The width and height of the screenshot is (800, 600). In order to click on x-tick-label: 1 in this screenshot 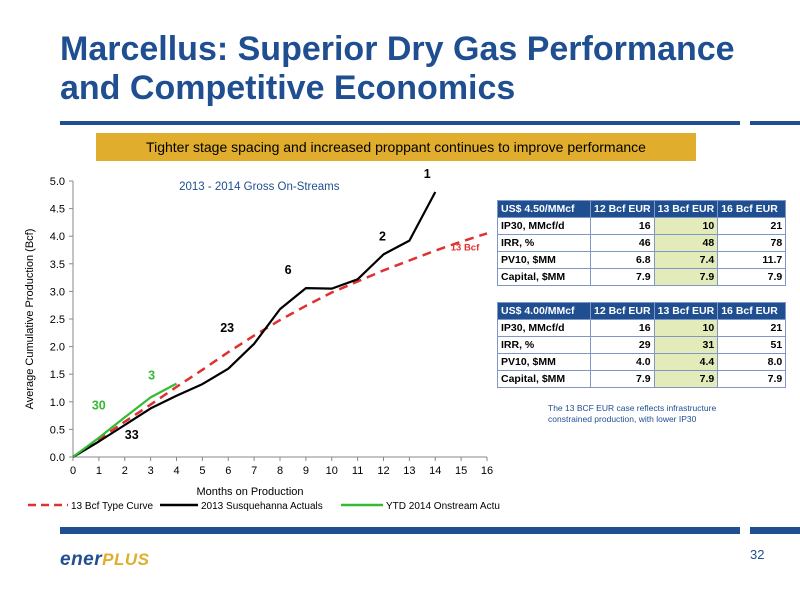, I will do `click(99, 471)`.